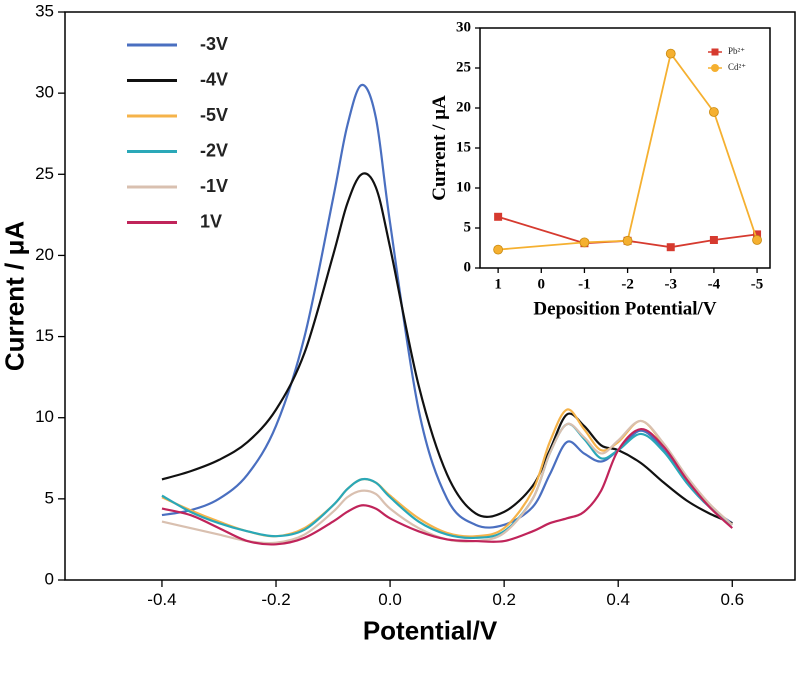 Image resolution: width=798 pixels, height=675 pixels. I want to click on x-tick-label: -5, so click(757, 284).